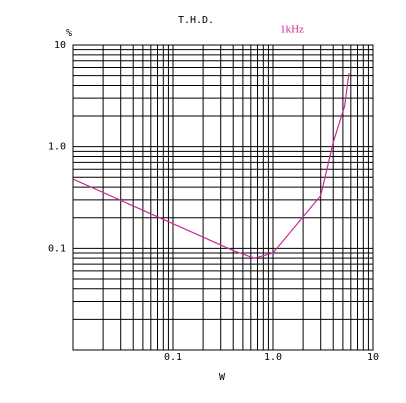 The width and height of the screenshot is (406, 403). I want to click on x-tick-label: 0.1, so click(173, 357).